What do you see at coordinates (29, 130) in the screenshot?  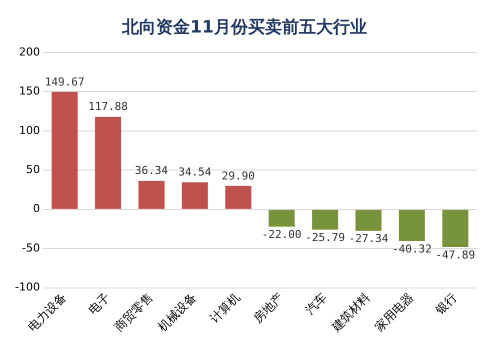 I see `y-tick-label: 100` at bounding box center [29, 130].